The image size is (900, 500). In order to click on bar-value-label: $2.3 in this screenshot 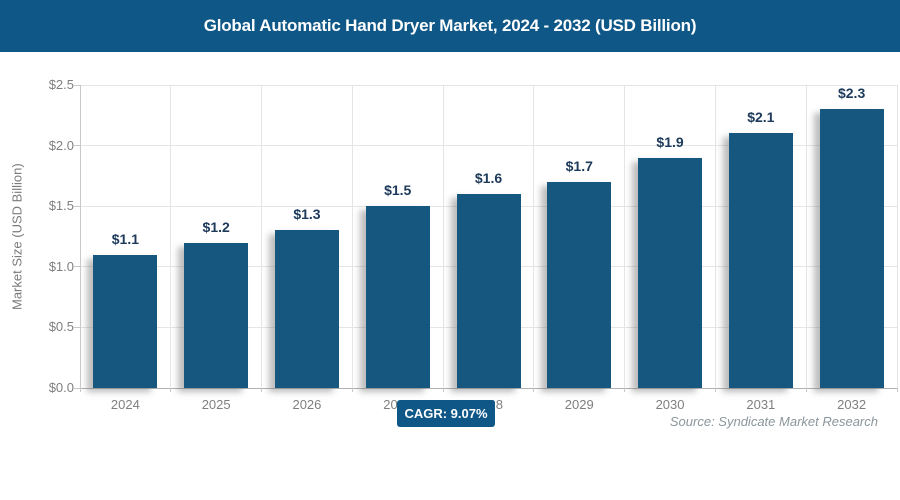, I will do `click(851, 93)`.